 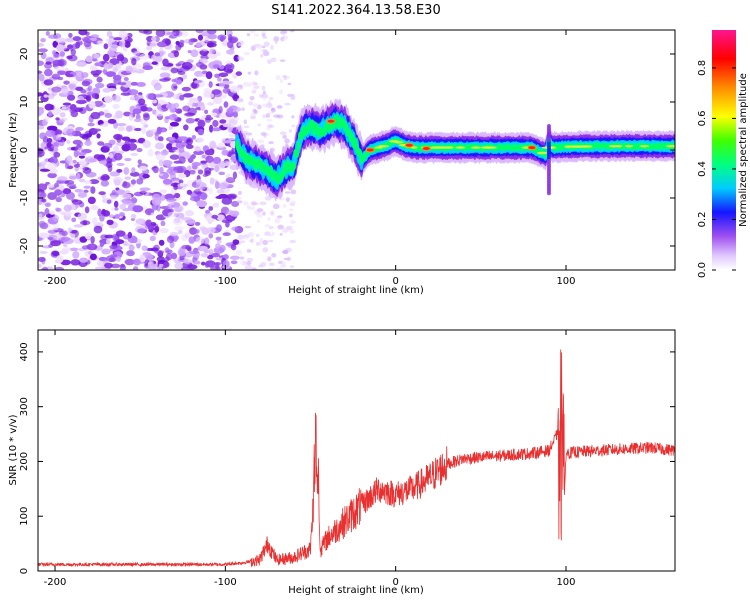 What do you see at coordinates (702, 118) in the screenshot?
I see `colorbar-tick-label: 0.6` at bounding box center [702, 118].